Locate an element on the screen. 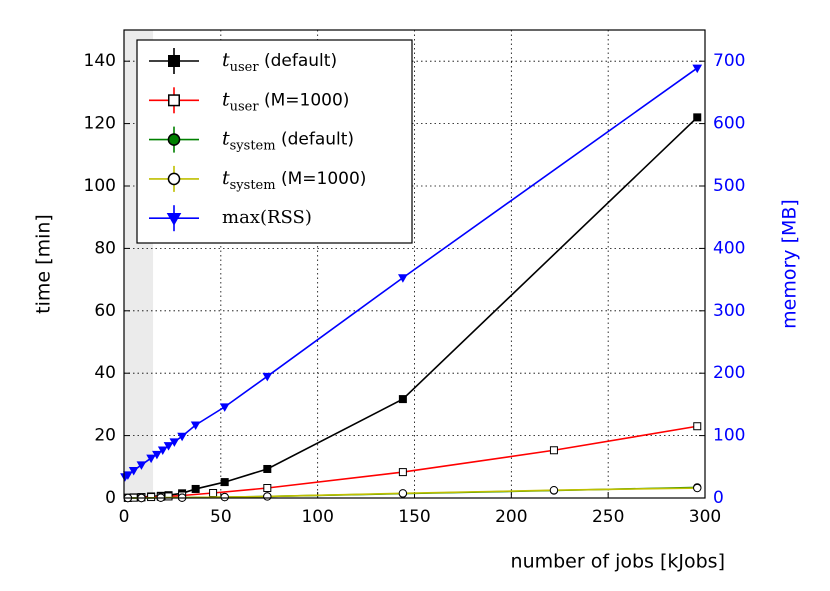 Image resolution: width=830 pixels, height=591 pixels. y2-tick-label: 0 is located at coordinates (718, 498).